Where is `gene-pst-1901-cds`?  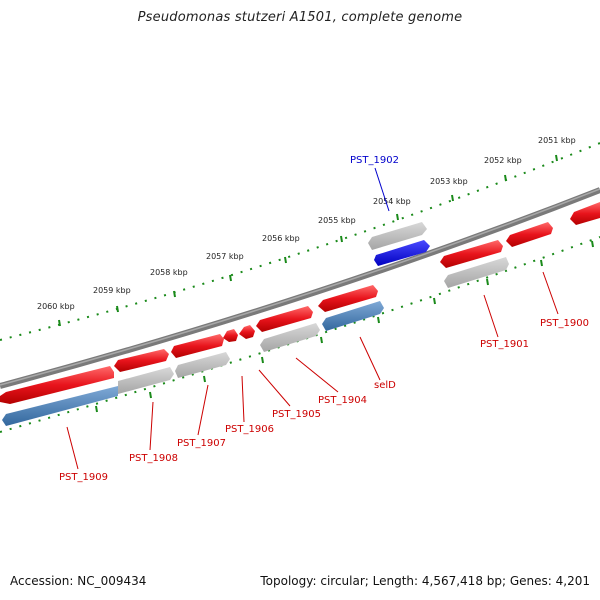
gene-pst-1901-cds is located at coordinates (471, 254).